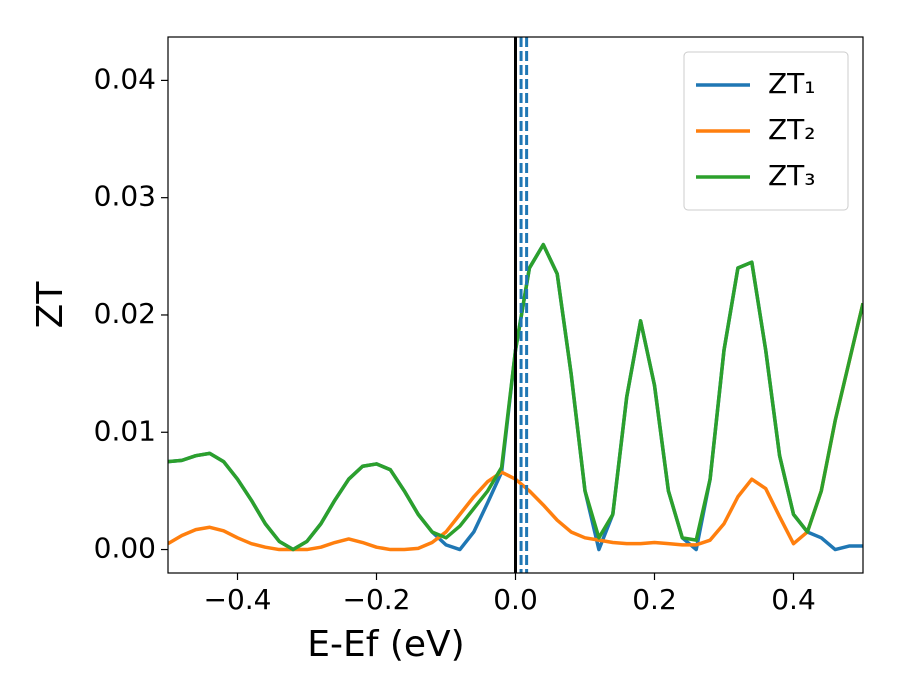 The image size is (900, 700). Describe the element at coordinates (238, 599) in the screenshot. I see `x-tick-label: −0.4` at that location.